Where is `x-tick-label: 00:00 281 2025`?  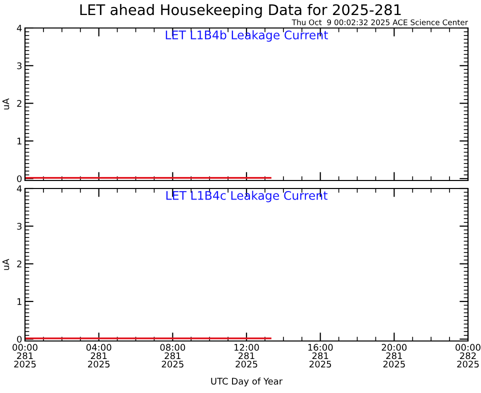
x-tick-label: 00:00 281 2025 is located at coordinates (25, 356).